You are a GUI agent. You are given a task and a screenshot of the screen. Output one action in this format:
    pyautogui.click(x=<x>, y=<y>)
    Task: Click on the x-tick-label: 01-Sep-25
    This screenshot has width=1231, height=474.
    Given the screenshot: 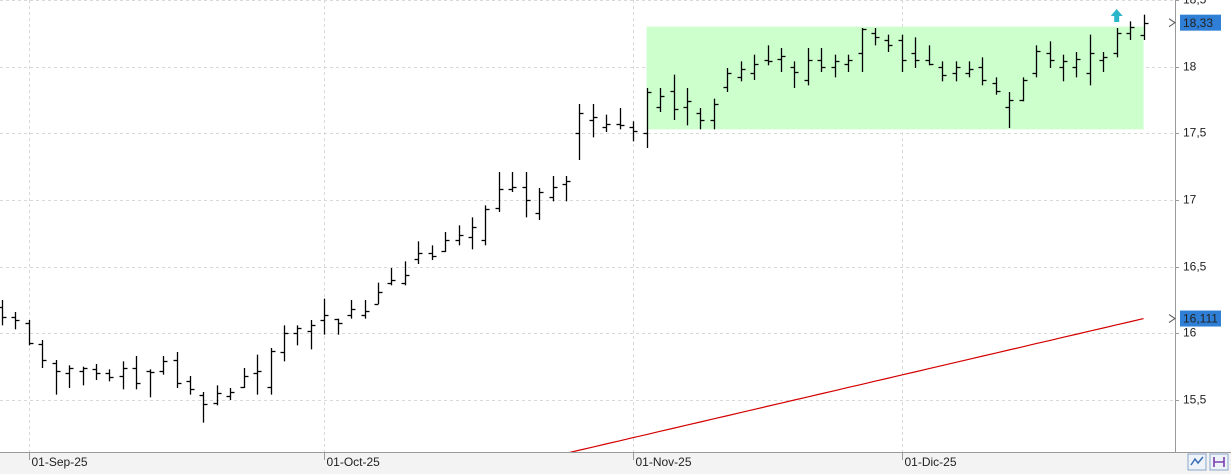 What is the action you would take?
    pyautogui.click(x=60, y=462)
    